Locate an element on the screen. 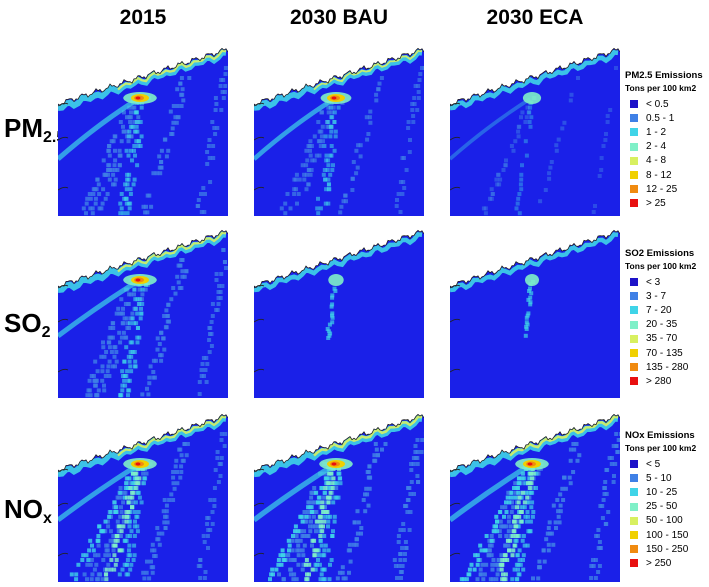 The height and width of the screenshot is (587, 709). legend-item: 8 - 12 is located at coordinates (667, 175).